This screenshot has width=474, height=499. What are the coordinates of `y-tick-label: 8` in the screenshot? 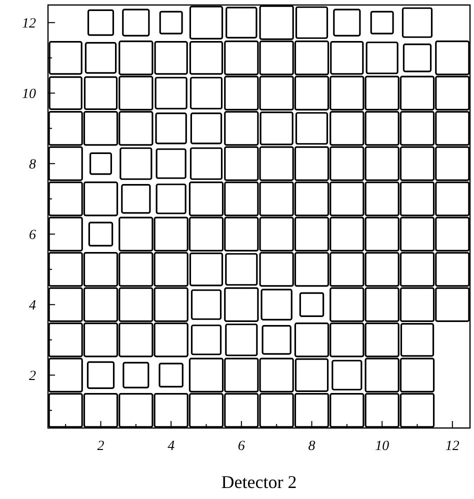 It's located at (32, 165).